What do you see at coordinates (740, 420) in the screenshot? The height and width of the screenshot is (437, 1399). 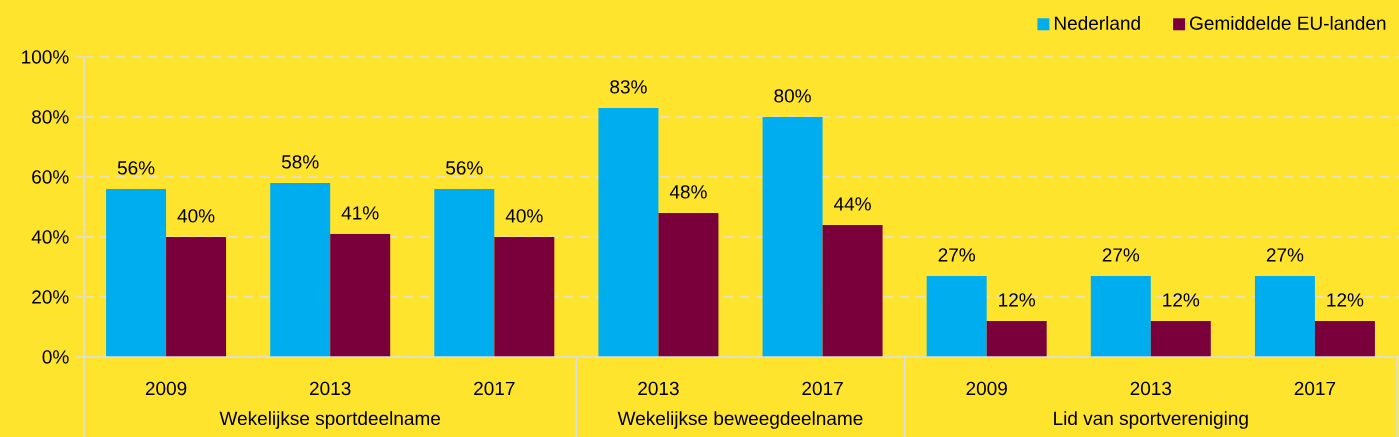 I see `text: Wekelijkse beweegdeelname` at bounding box center [740, 420].